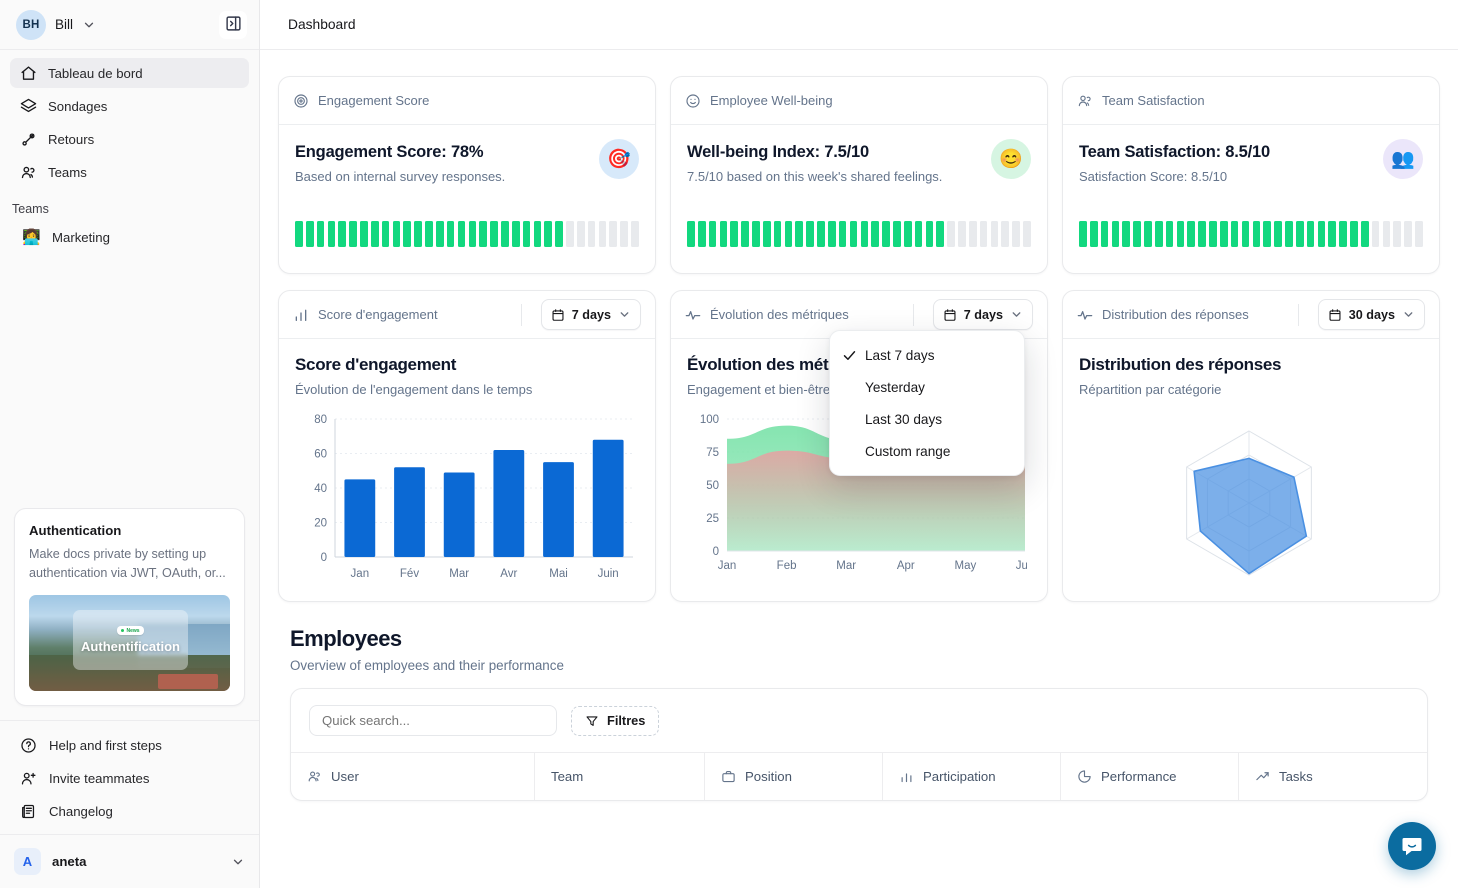 This screenshot has width=1458, height=888. Describe the element at coordinates (130, 647) in the screenshot. I see `promo-overlay-title: Authentification` at that location.